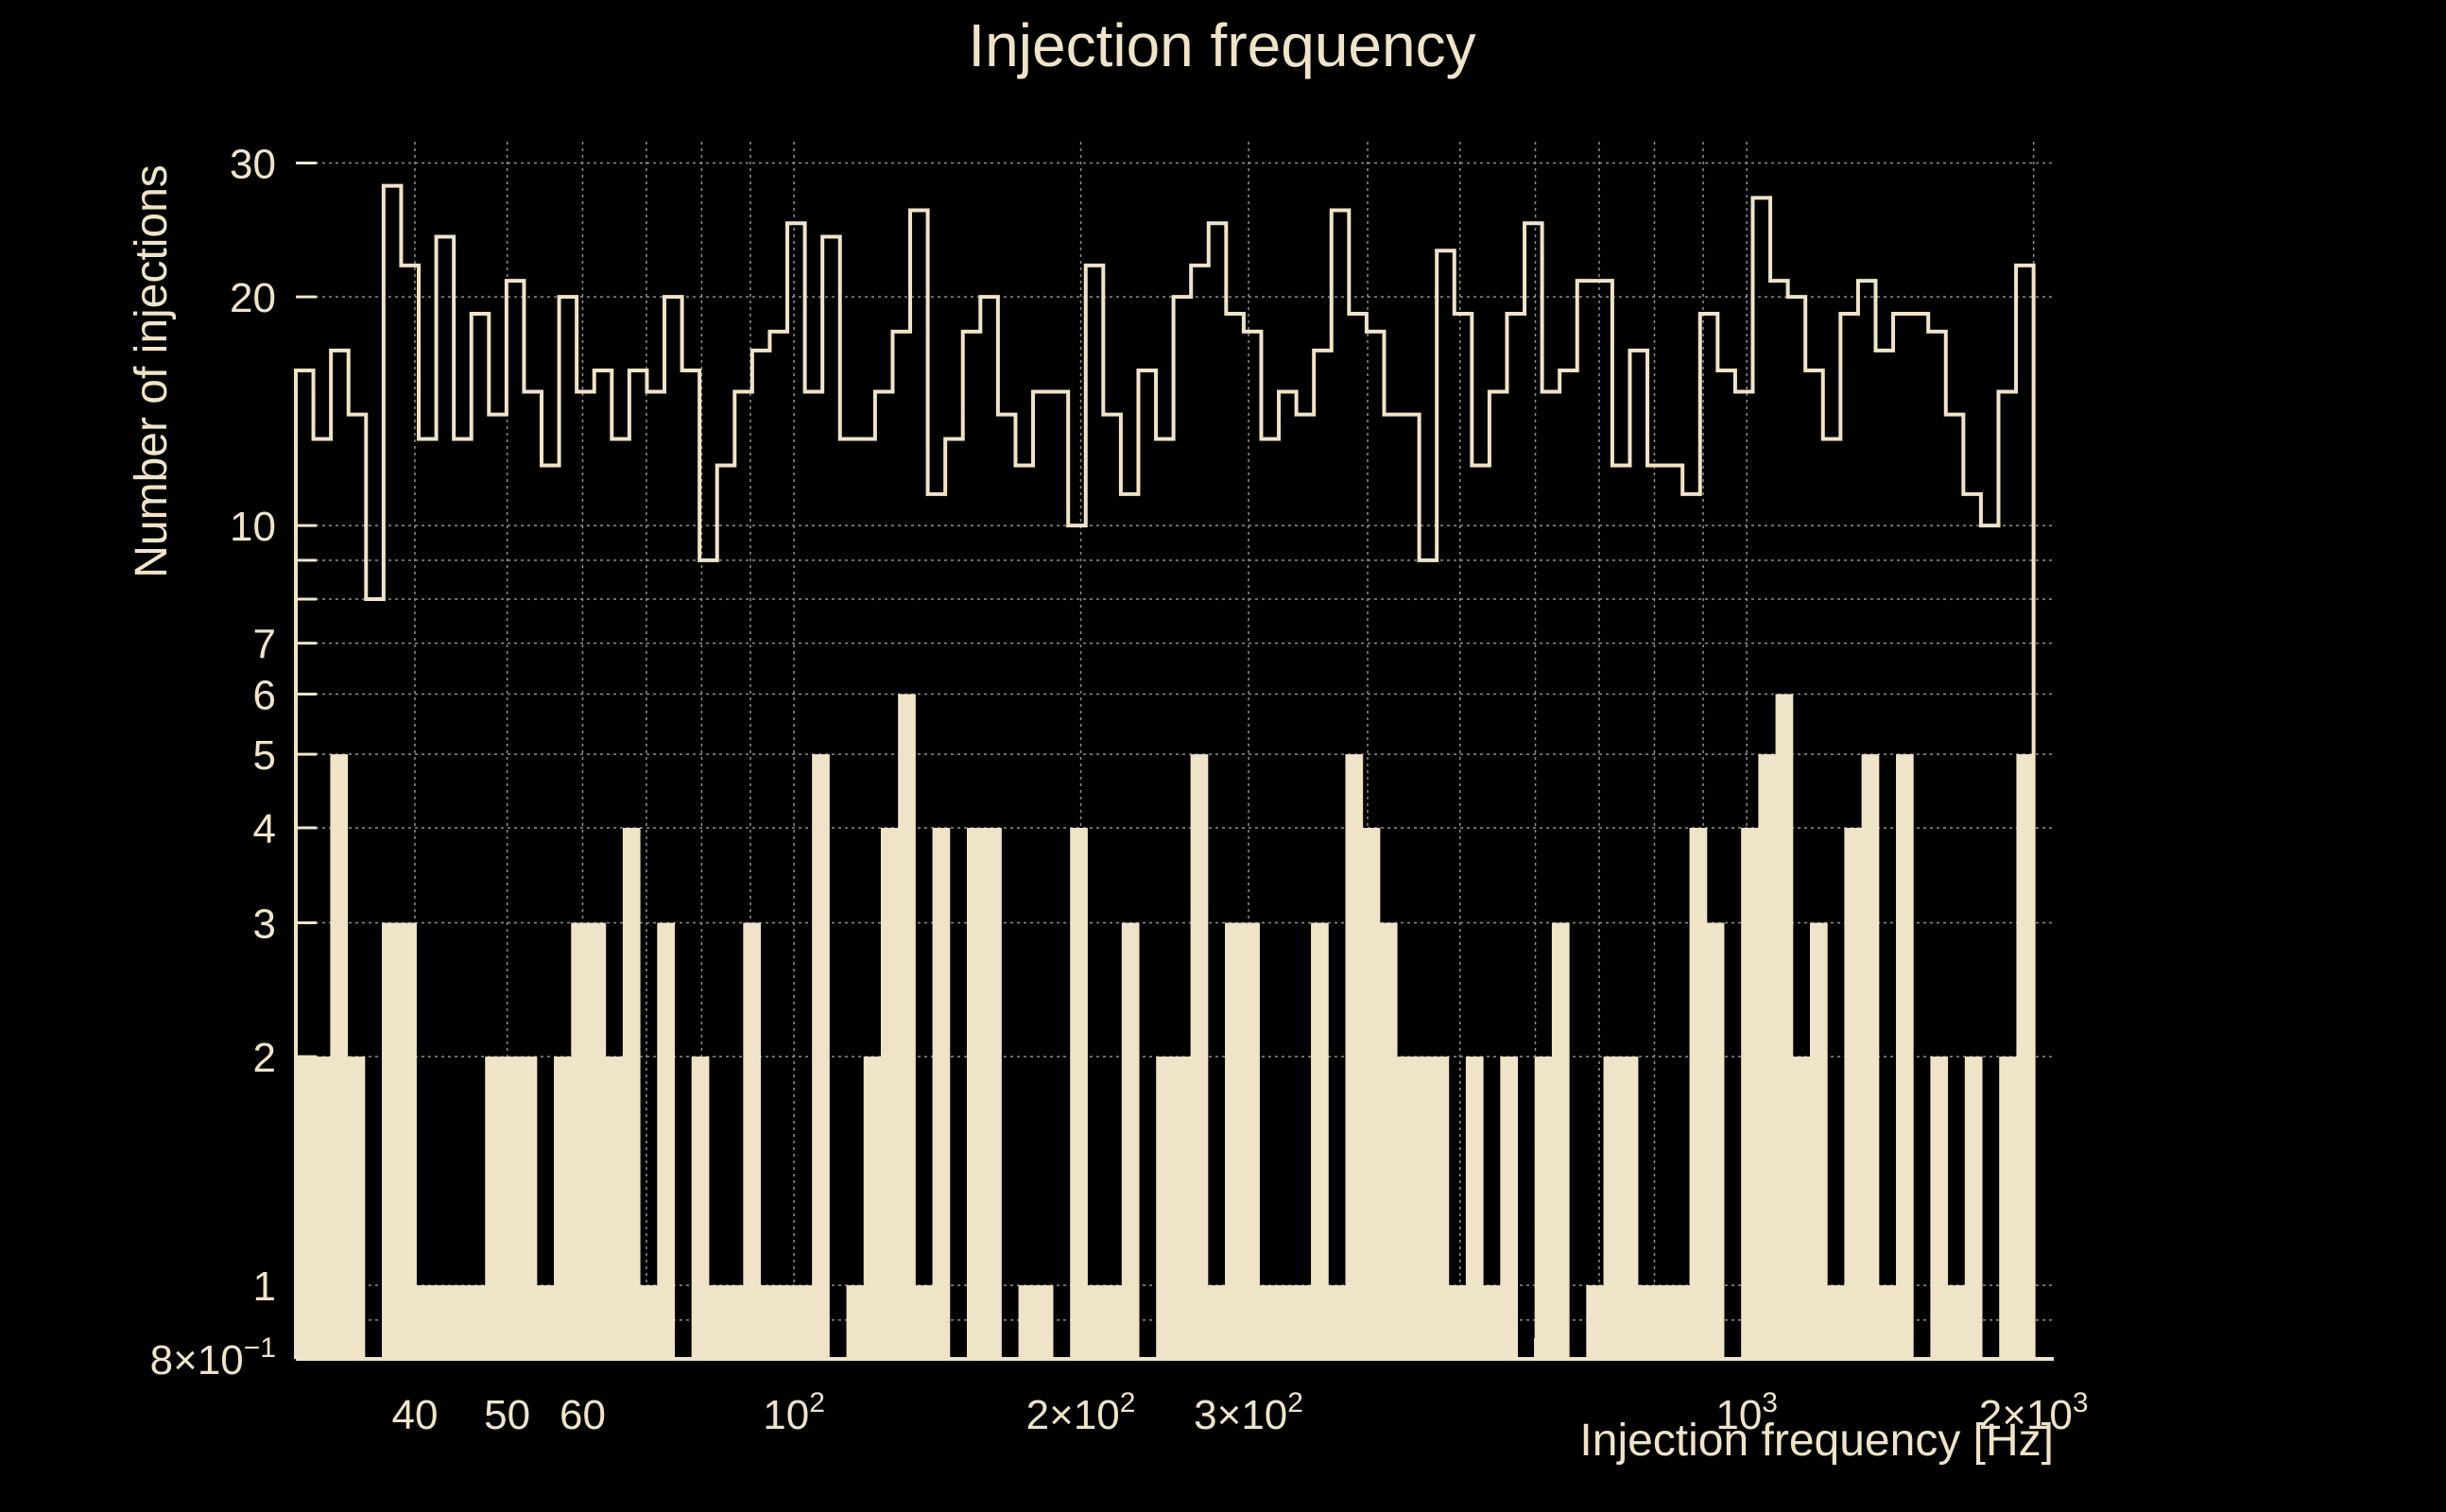 This screenshot has height=1512, width=2446. I want to click on y-tick-label: 6, so click(264, 695).